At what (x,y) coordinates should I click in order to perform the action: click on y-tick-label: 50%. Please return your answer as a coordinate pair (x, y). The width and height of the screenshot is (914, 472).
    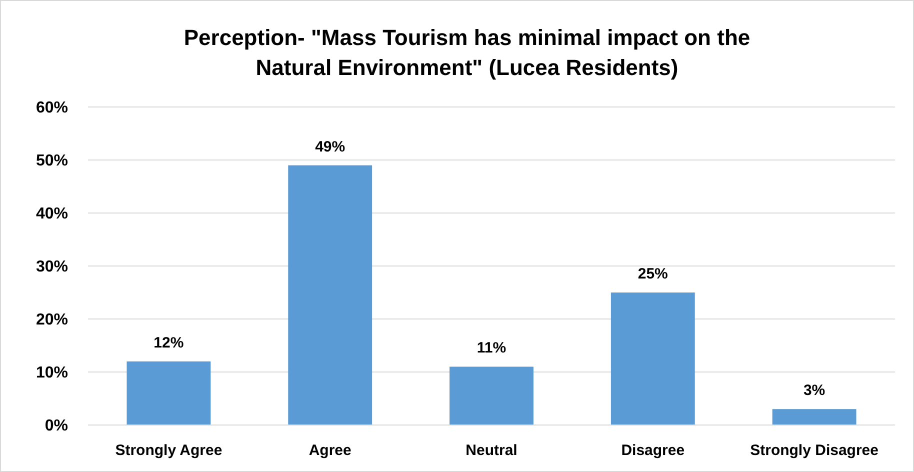
    Looking at the image, I should click on (52, 161).